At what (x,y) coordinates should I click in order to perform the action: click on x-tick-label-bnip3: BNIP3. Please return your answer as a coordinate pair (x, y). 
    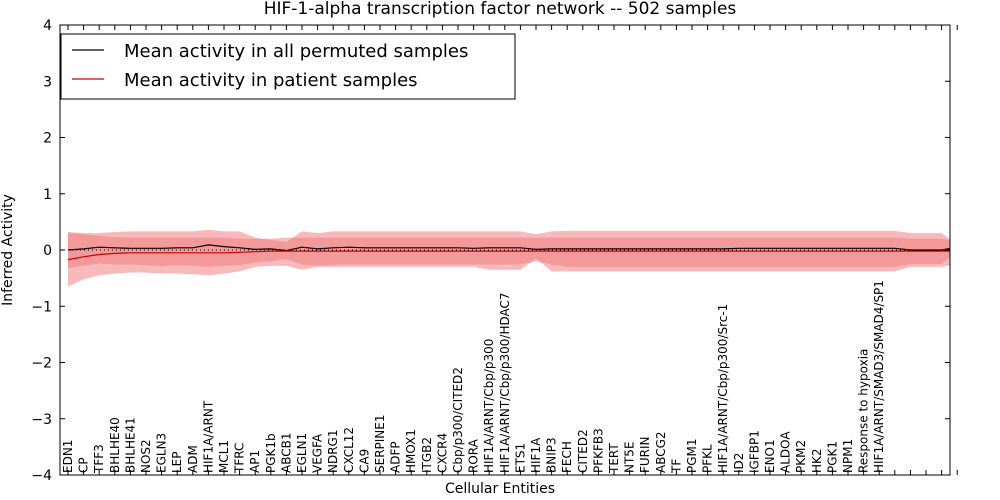
    Looking at the image, I should click on (552, 455).